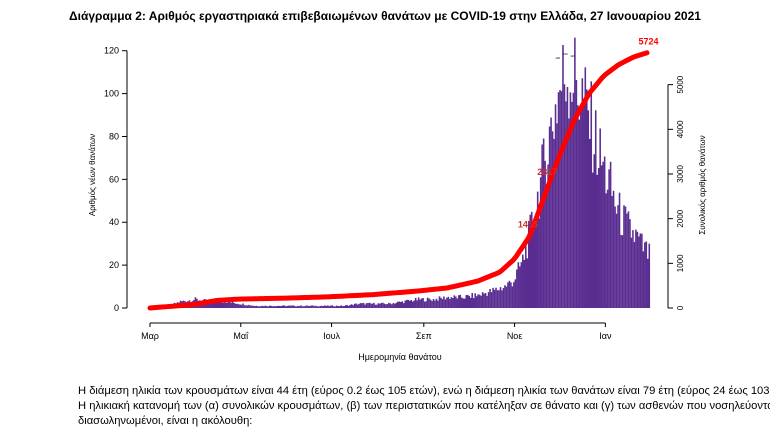 This screenshot has height=433, width=770. I want to click on x-axis: Μαρ Μαΐ Ιουλ Σεπ Νοε Ιαν, so click(376, 331).